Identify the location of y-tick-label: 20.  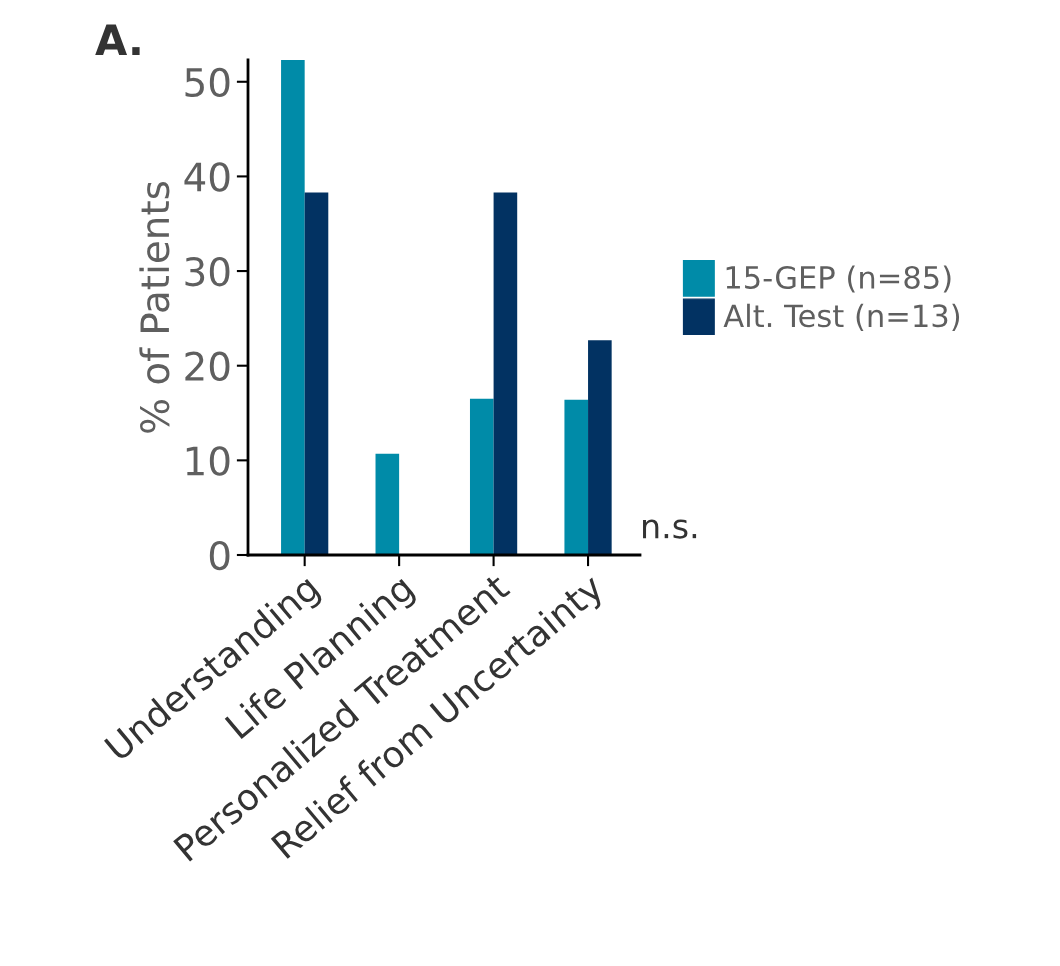
(207, 366).